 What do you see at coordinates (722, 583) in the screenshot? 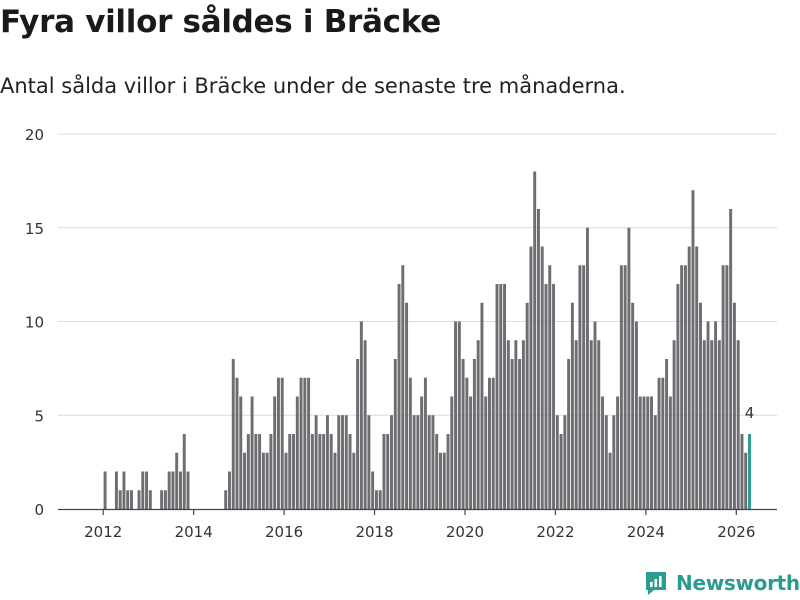
I see `newsworthy-brand: Newsworthy` at bounding box center [722, 583].